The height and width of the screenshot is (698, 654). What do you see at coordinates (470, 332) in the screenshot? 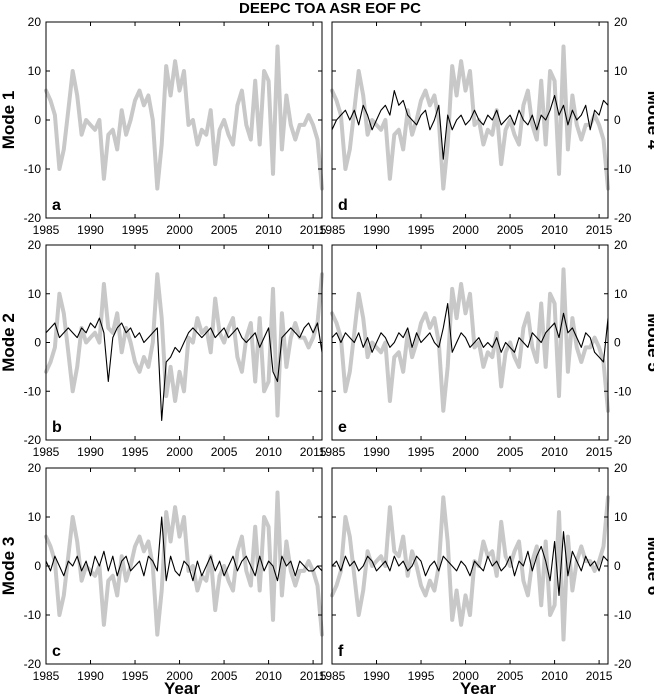
I see `series-line-pc-e` at bounding box center [470, 332].